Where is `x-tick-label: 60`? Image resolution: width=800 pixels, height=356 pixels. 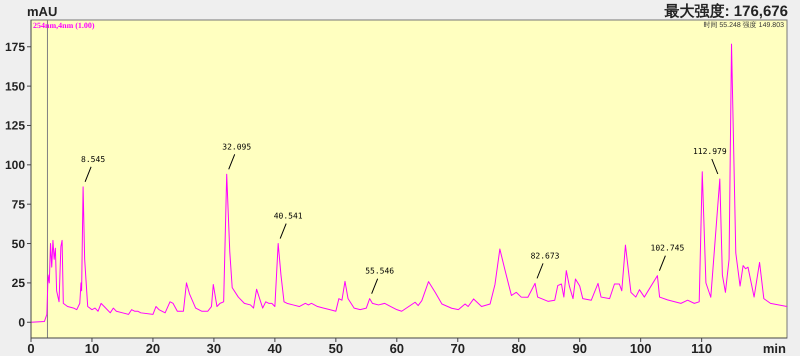
x-tick-label: 60 is located at coordinates (397, 348).